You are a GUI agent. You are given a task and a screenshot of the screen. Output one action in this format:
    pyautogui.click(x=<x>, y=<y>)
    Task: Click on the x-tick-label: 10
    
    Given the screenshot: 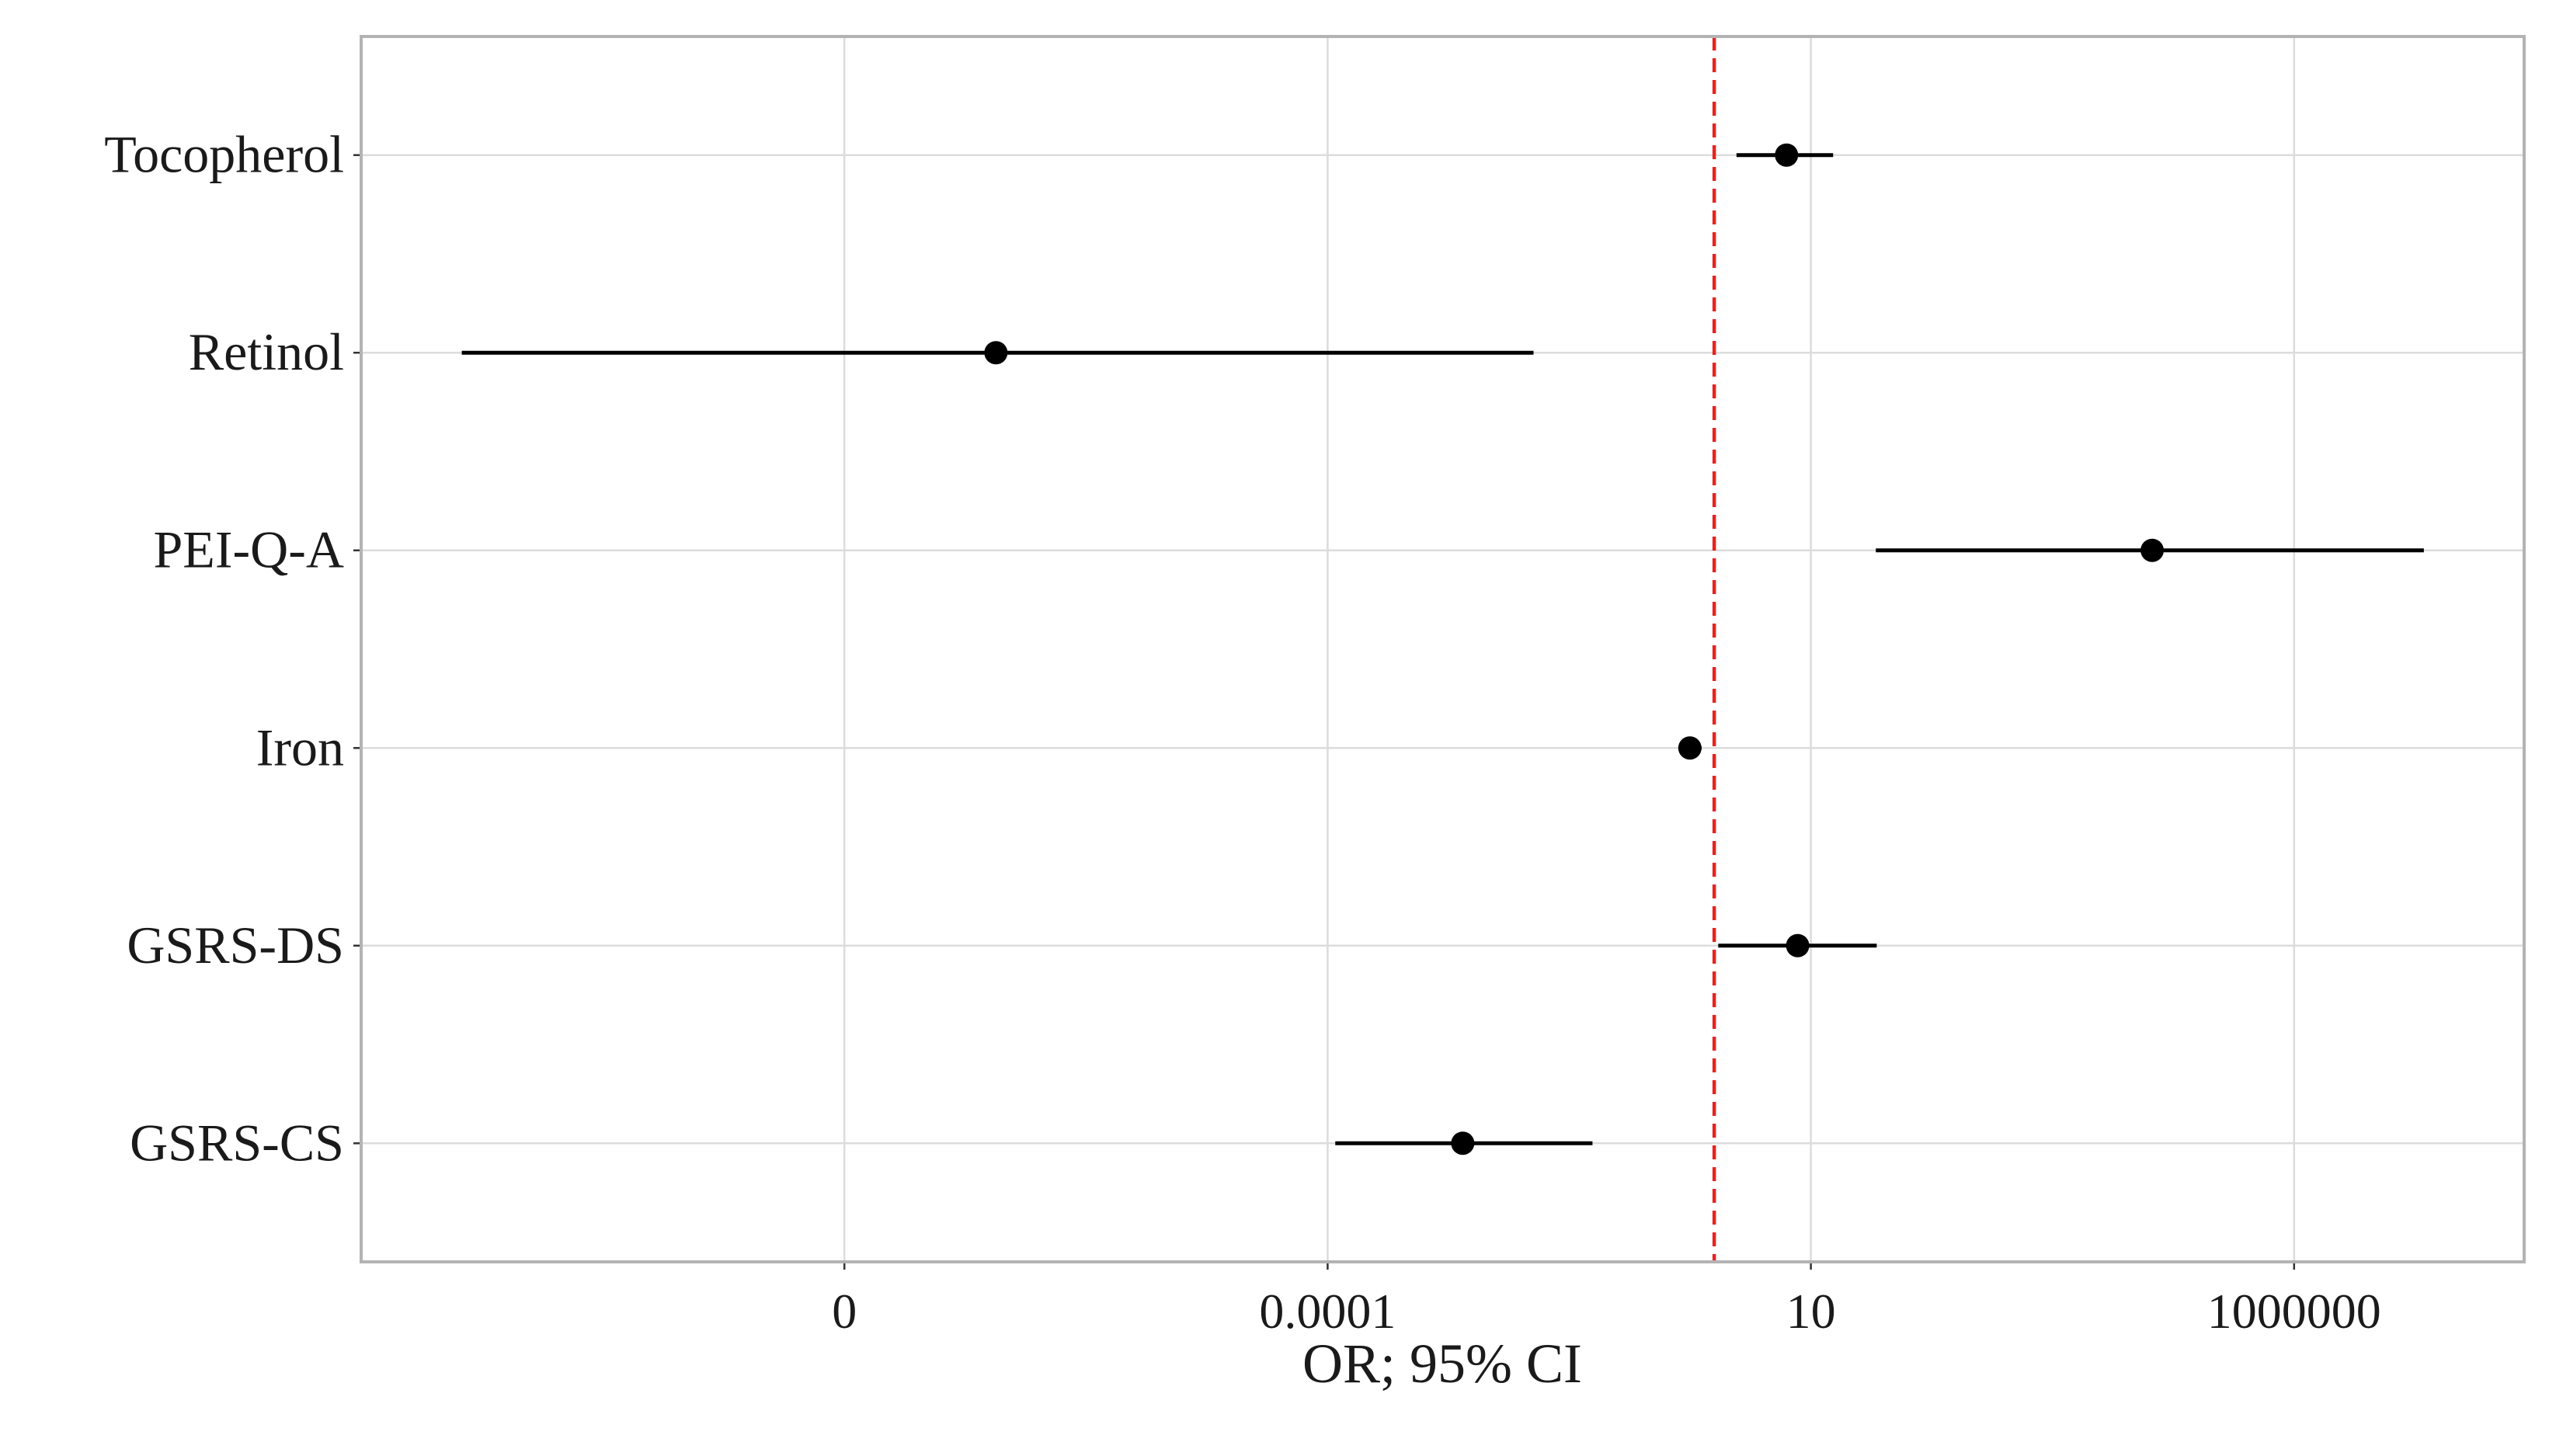 What is the action you would take?
    pyautogui.click(x=1811, y=1311)
    